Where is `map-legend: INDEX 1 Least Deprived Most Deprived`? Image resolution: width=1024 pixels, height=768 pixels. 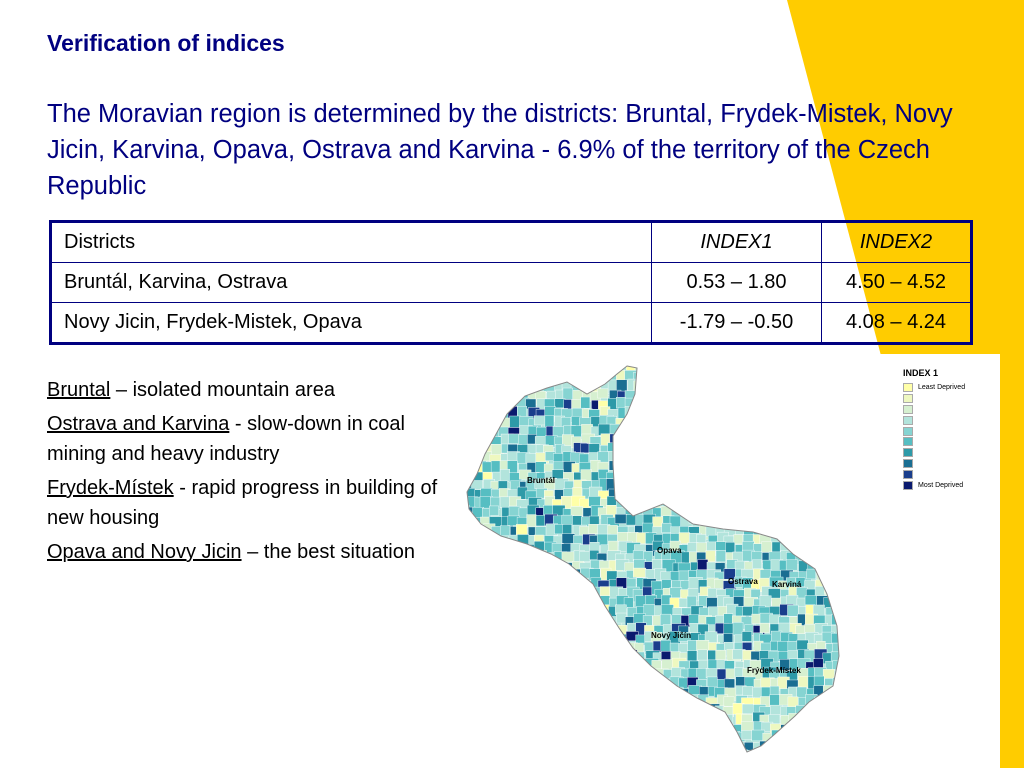 map-legend: INDEX 1 Least Deprived Most Deprived is located at coordinates (950, 430).